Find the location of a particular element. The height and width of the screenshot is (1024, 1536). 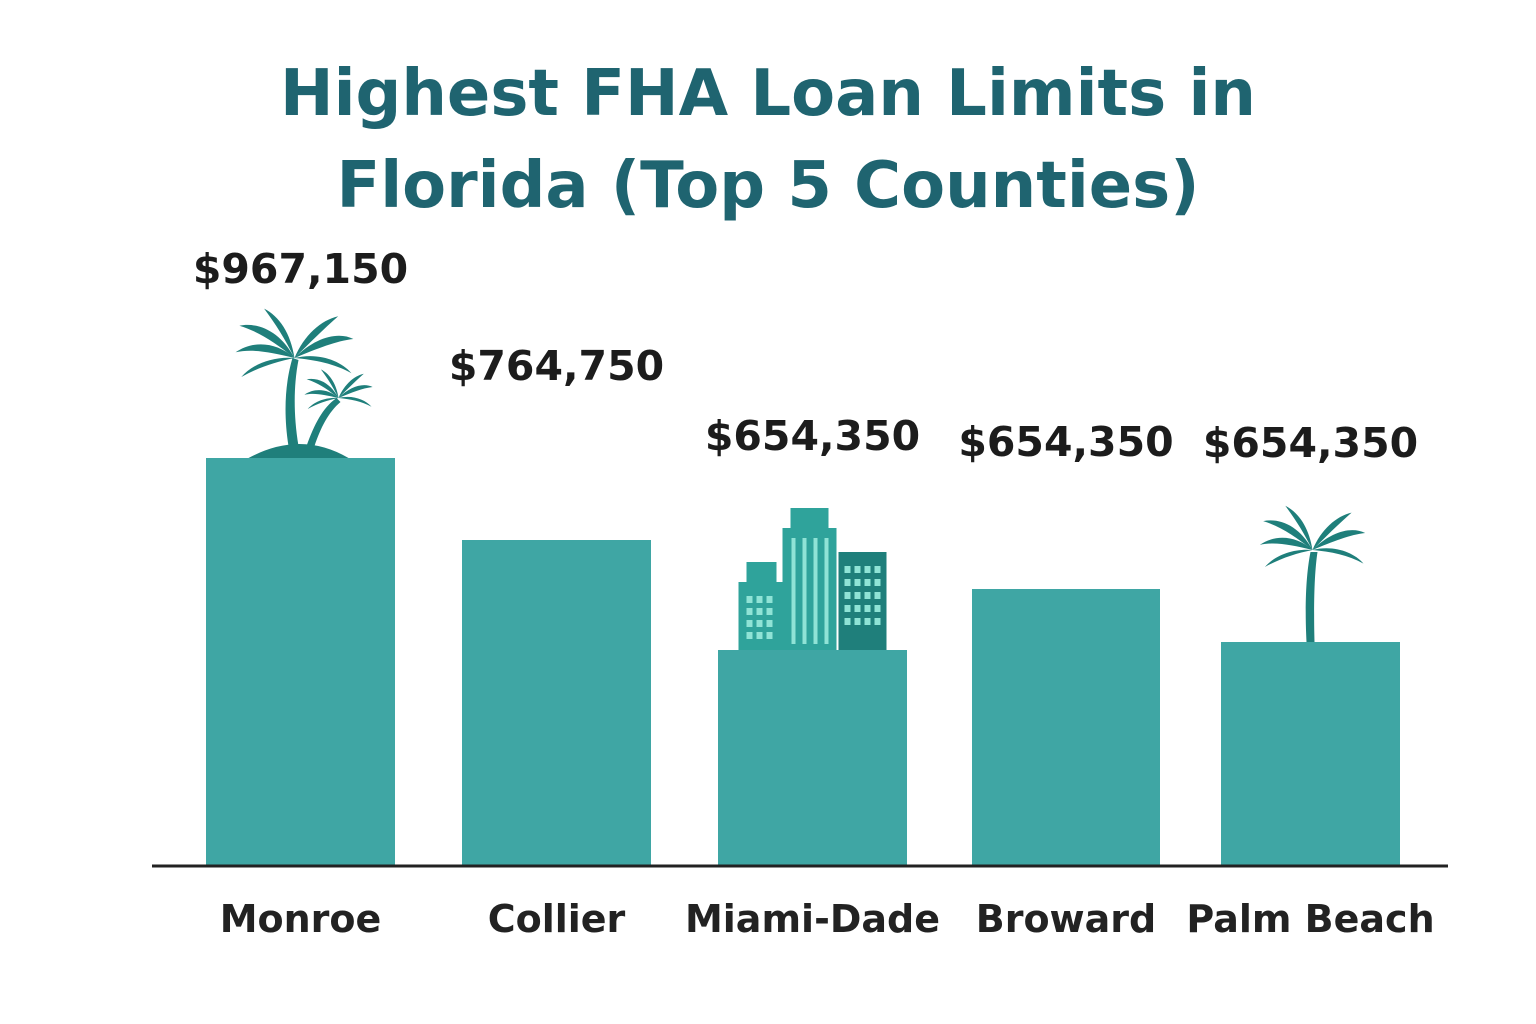

value-label: $764,750 is located at coordinates (556, 366).